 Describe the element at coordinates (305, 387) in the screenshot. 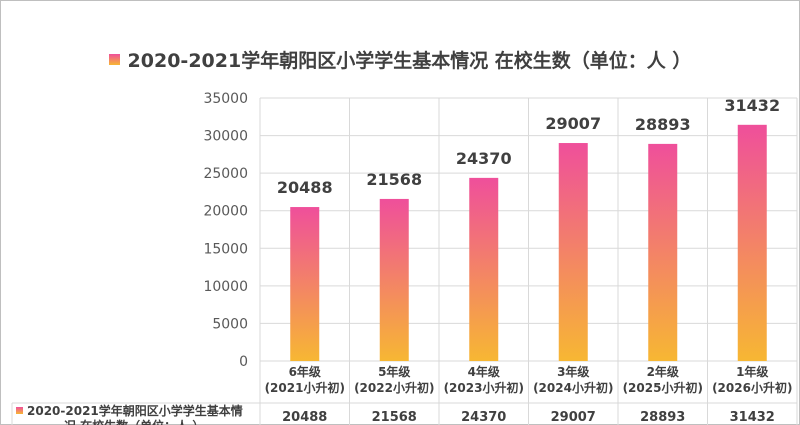

I see `category-sublabel: (2021小升初)` at that location.